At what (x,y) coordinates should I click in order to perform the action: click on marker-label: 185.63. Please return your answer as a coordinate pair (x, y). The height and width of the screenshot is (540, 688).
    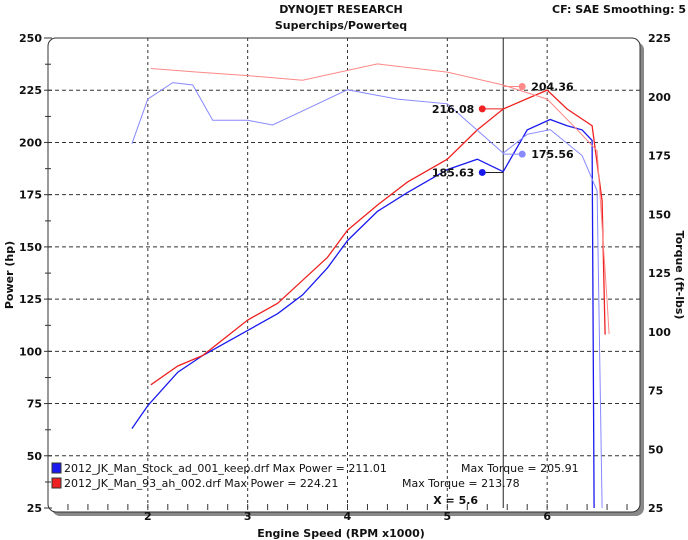
    Looking at the image, I should click on (453, 172).